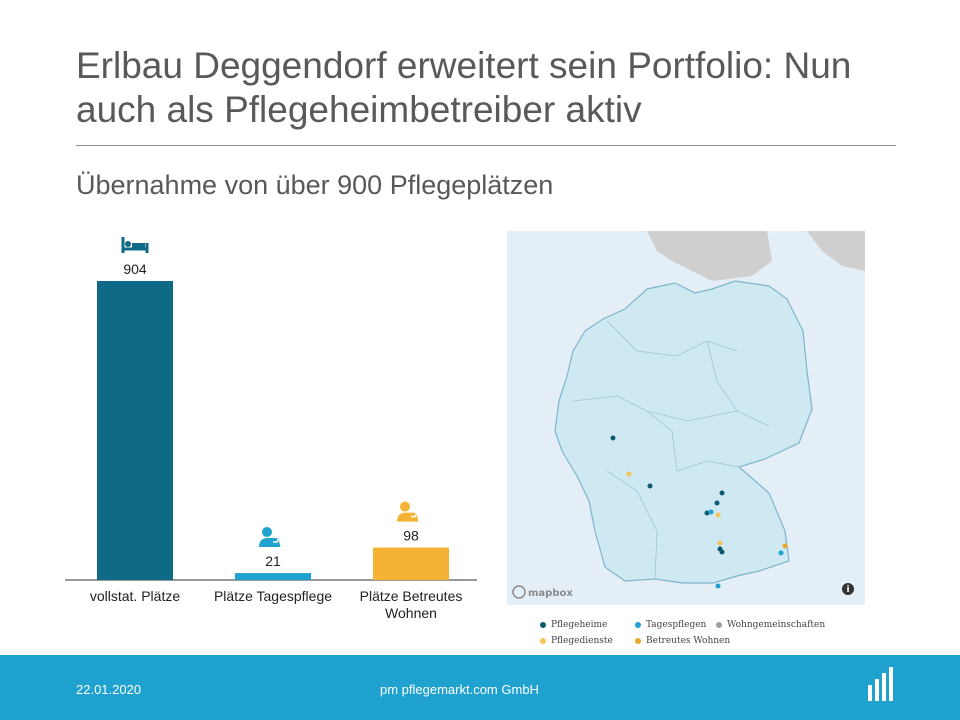  Describe the element at coordinates (880, 684) in the screenshot. I see `company-logo` at that location.